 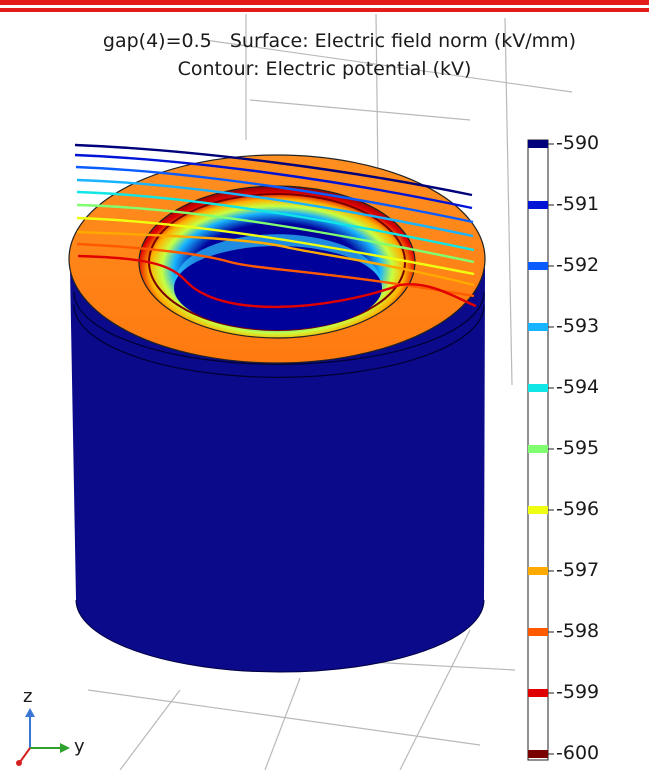 I want to click on legend-label: -593, so click(x=578, y=326).